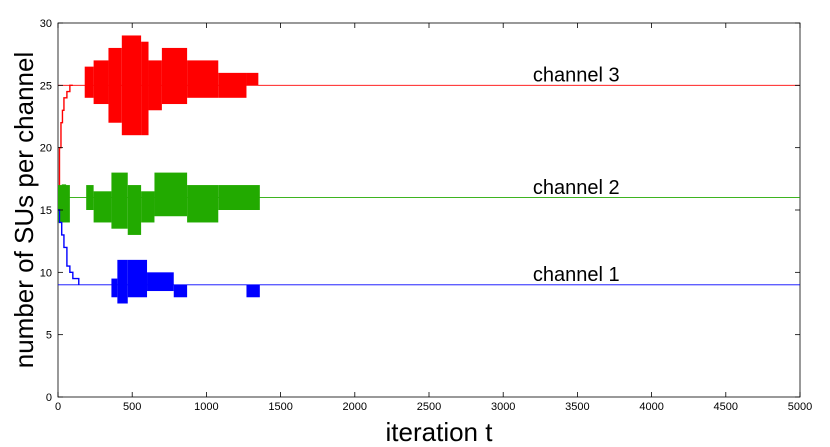  What do you see at coordinates (503, 407) in the screenshot?
I see `x-tick-label: 3000` at bounding box center [503, 407].